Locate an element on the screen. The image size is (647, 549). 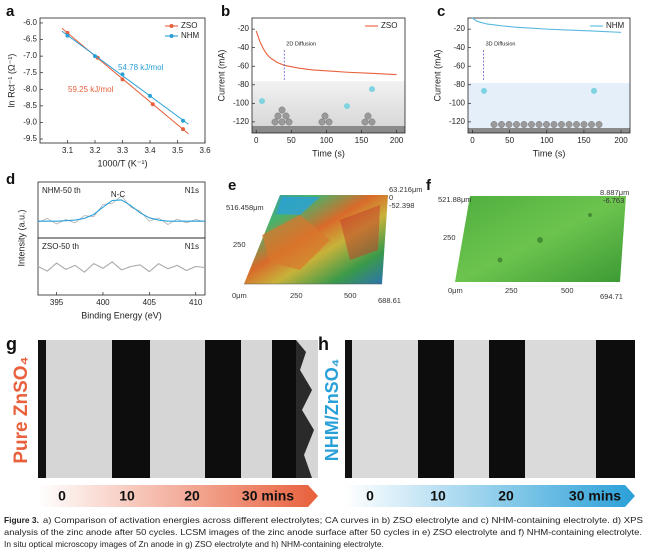
side-label: NHM/ZnSO₄ is located at coordinates (332, 410).